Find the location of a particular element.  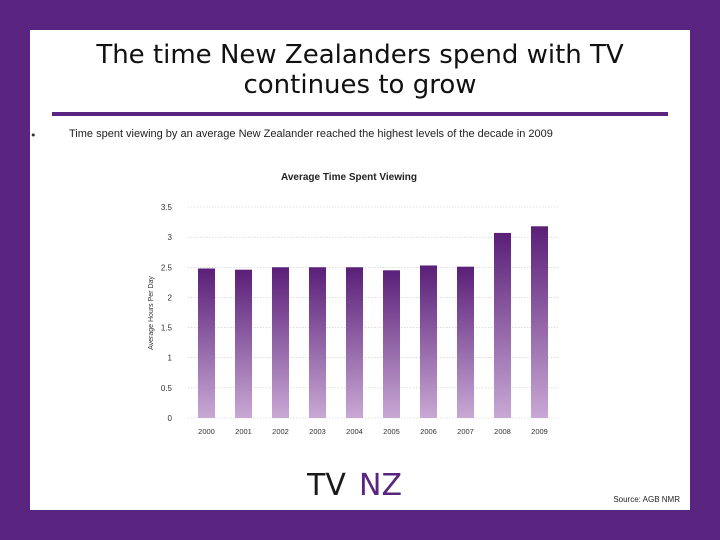

bar-2005 is located at coordinates (391, 344).